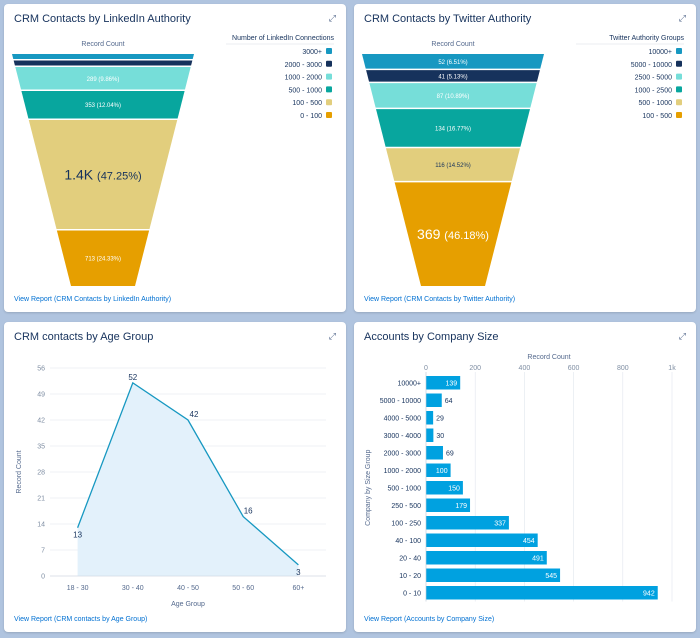 This screenshot has width=700, height=638. I want to click on data-label: 64, so click(449, 401).